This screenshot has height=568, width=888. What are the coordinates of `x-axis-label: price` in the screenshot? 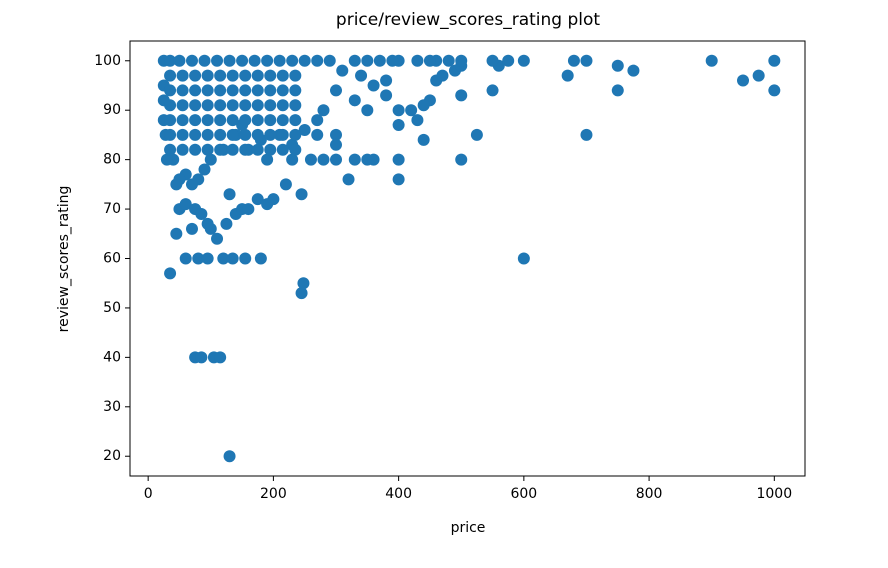 It's located at (468, 528).